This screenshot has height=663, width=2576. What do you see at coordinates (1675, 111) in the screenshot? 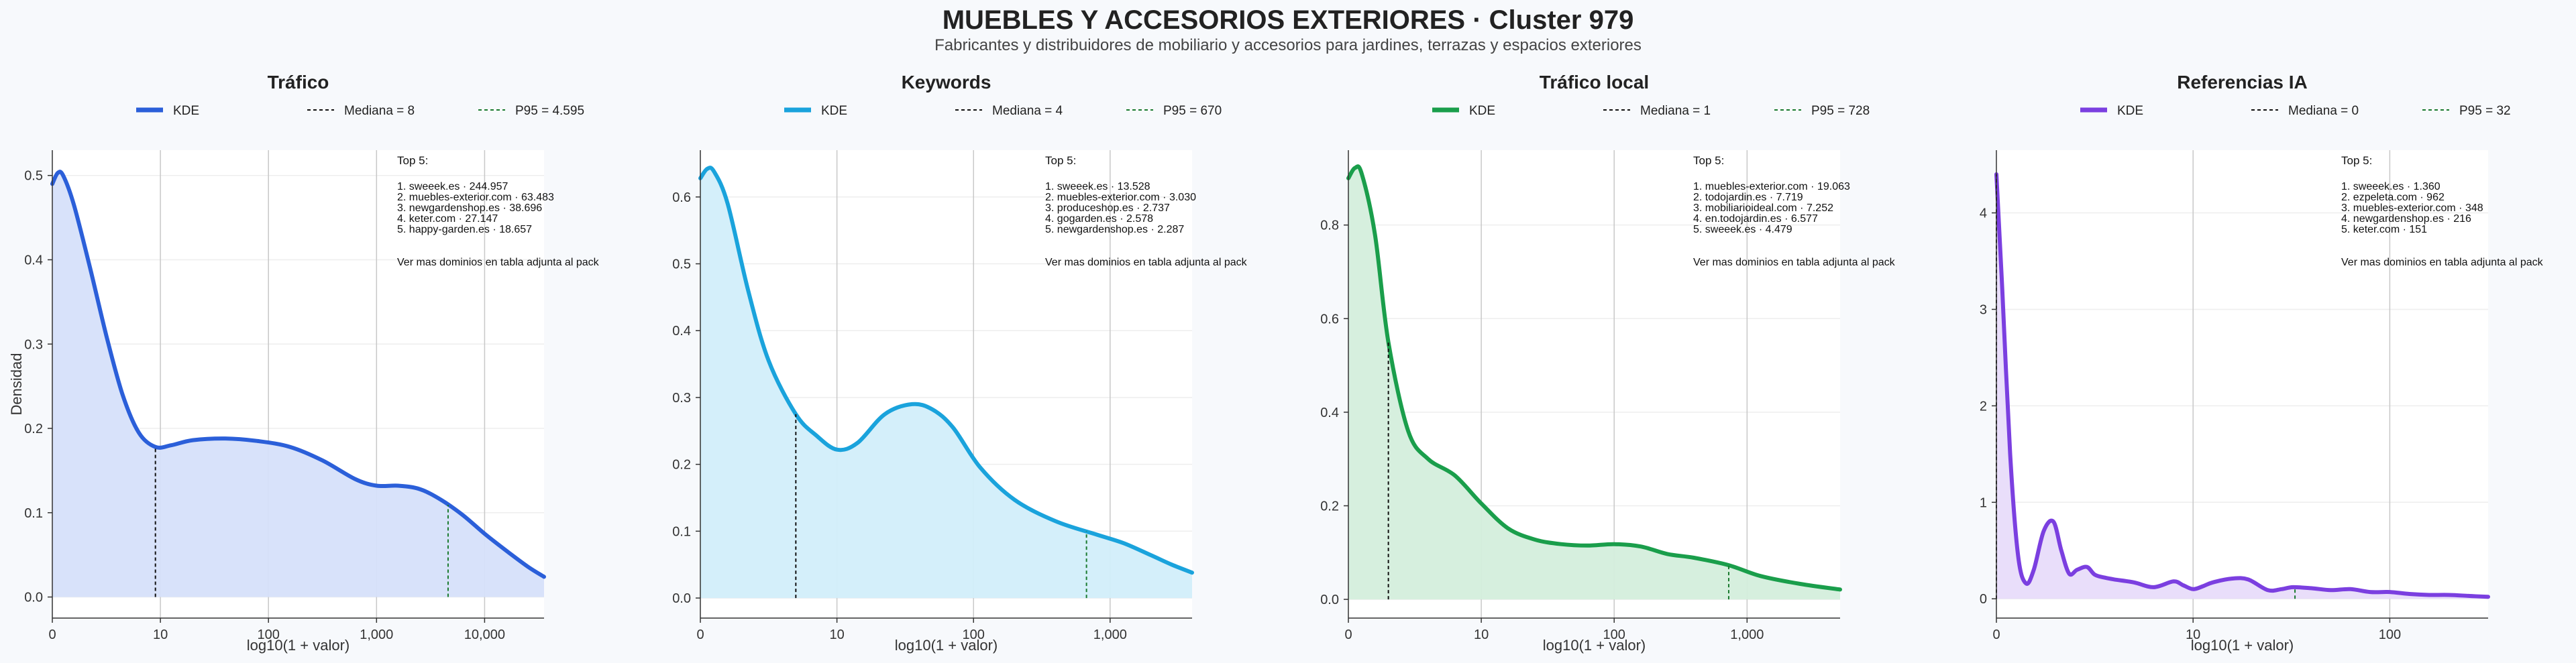
I see `legend-median-label: Mediana = 1` at bounding box center [1675, 111].